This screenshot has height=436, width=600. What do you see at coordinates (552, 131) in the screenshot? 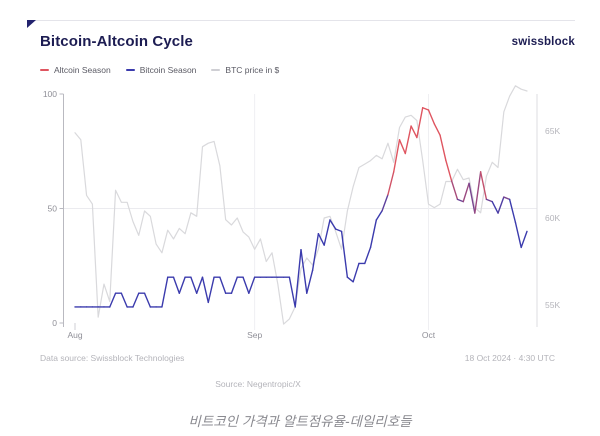
I see `right-axis-tick-label: 65K` at bounding box center [552, 131].